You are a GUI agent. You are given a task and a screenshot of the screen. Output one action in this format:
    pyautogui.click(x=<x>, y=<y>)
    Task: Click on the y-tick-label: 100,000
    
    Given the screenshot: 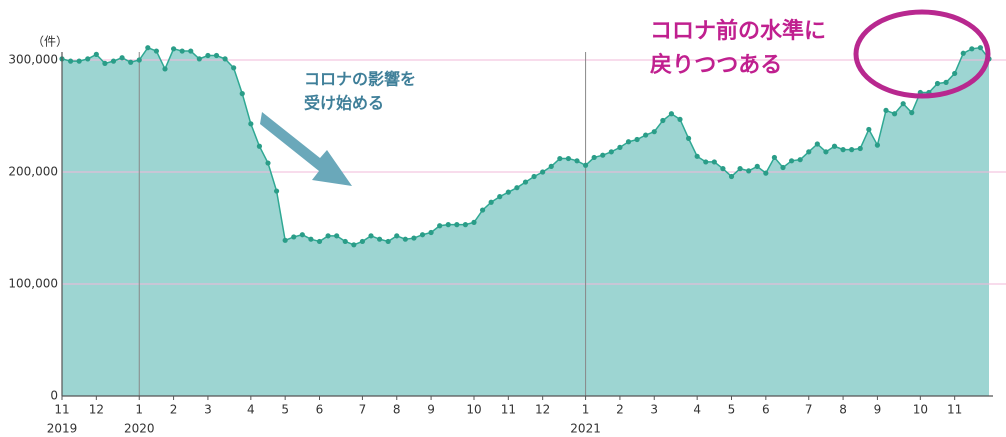 What is the action you would take?
    pyautogui.click(x=33, y=284)
    